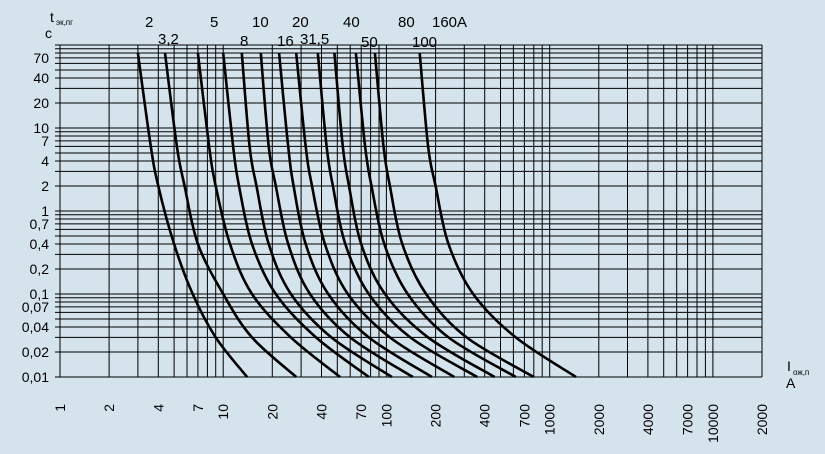  I want to click on x-tick-label: 100, so click(386, 416).